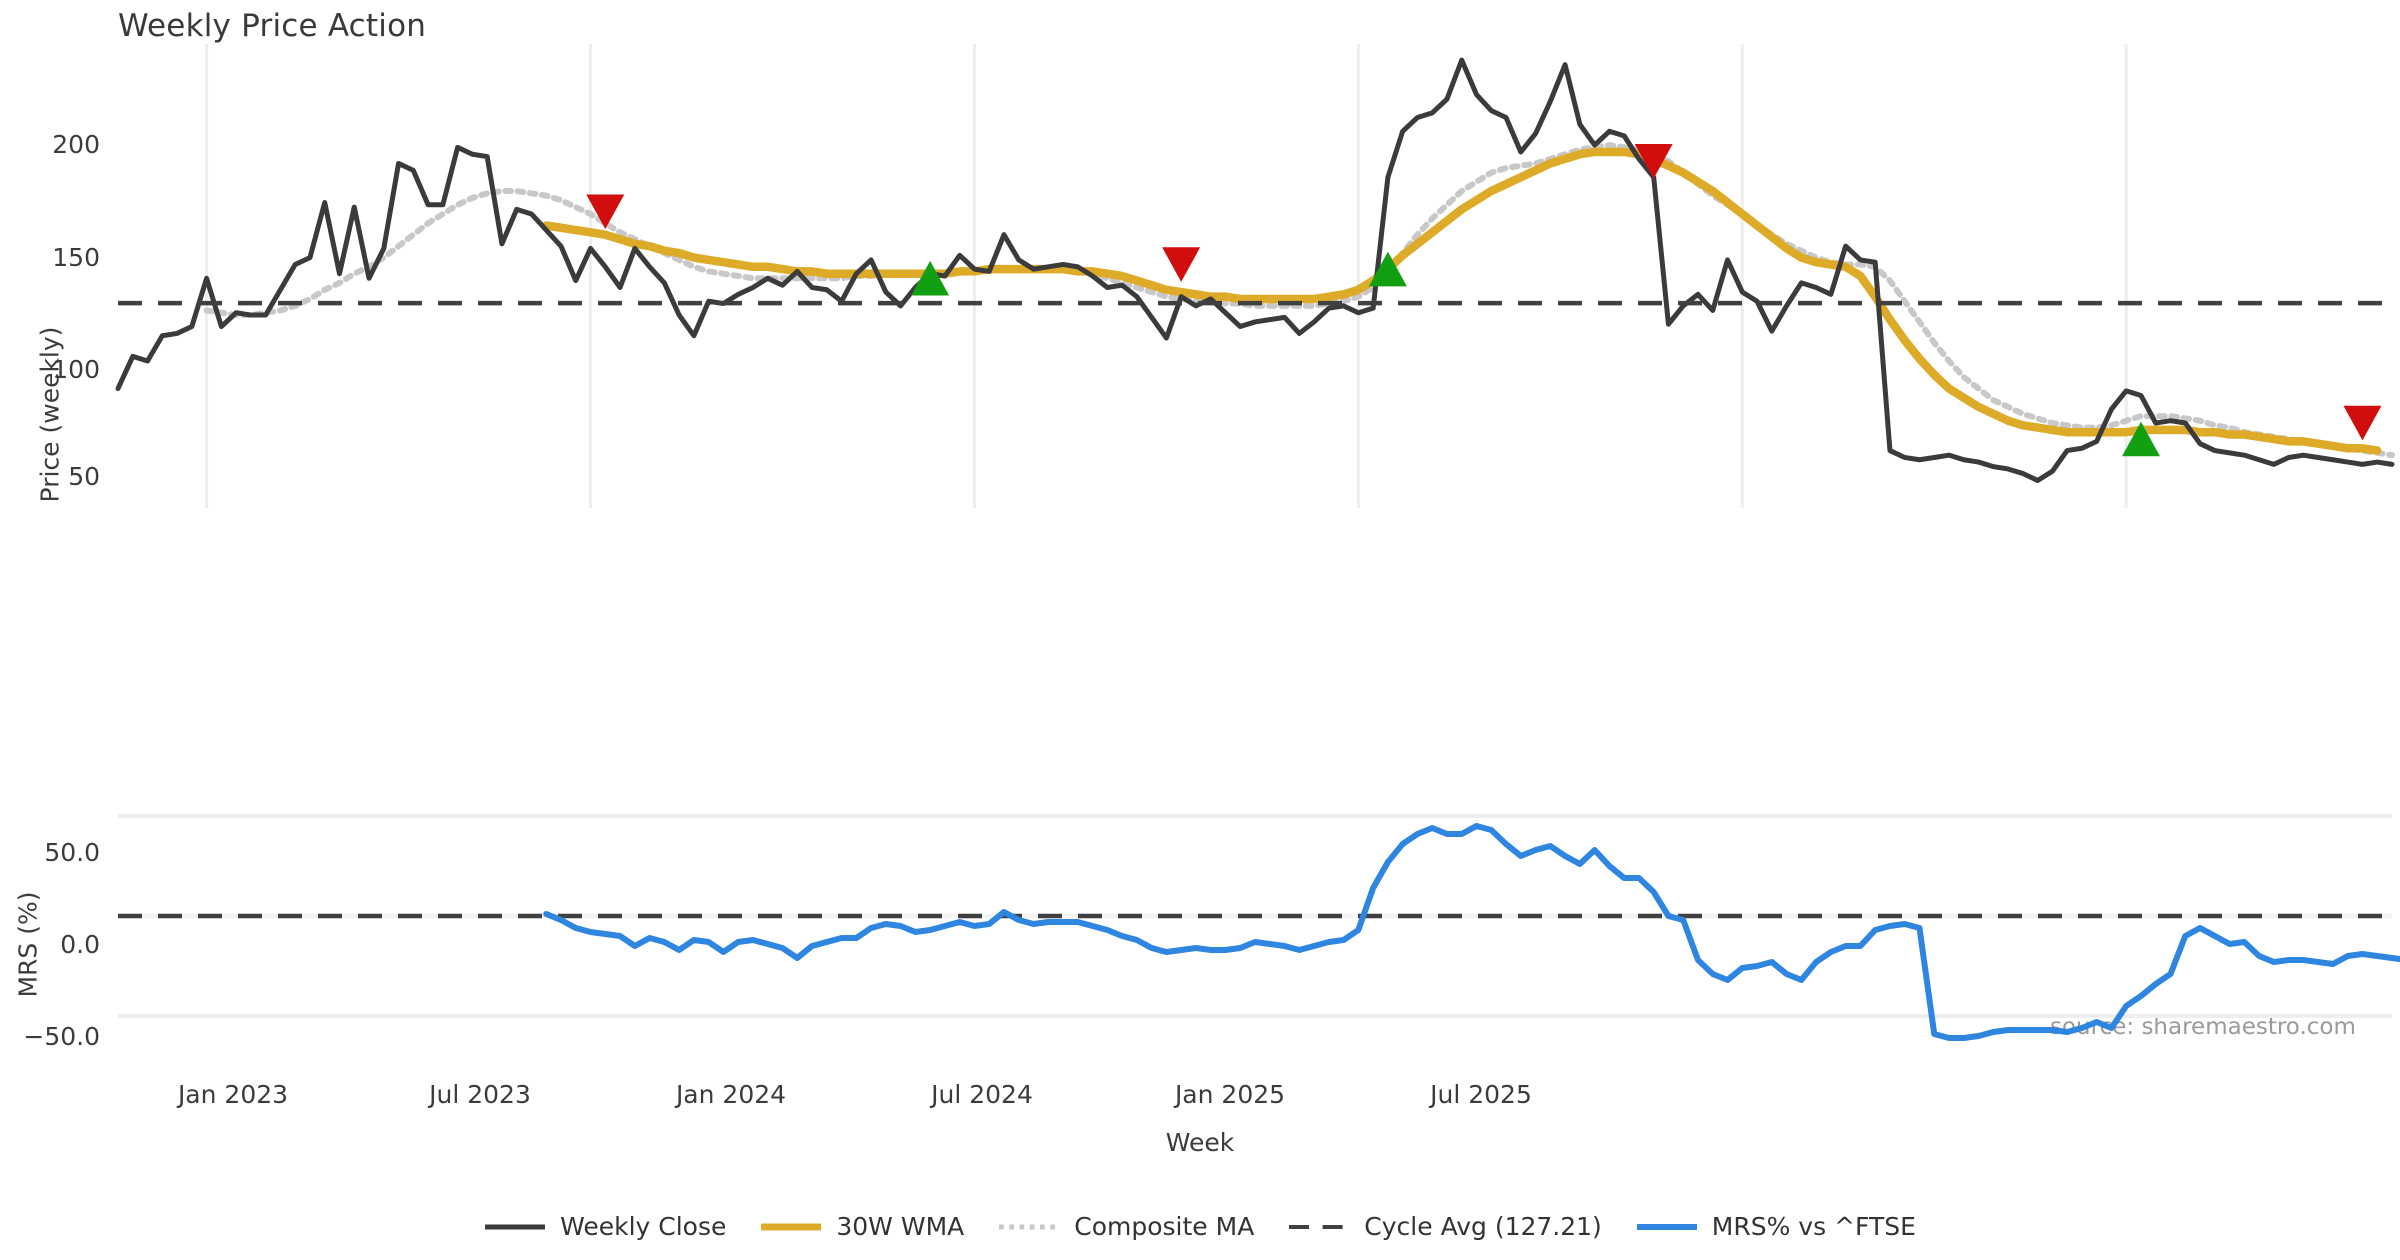 The height and width of the screenshot is (1260, 2400). Describe the element at coordinates (76, 369) in the screenshot. I see `price-ytick-100: 100` at that location.